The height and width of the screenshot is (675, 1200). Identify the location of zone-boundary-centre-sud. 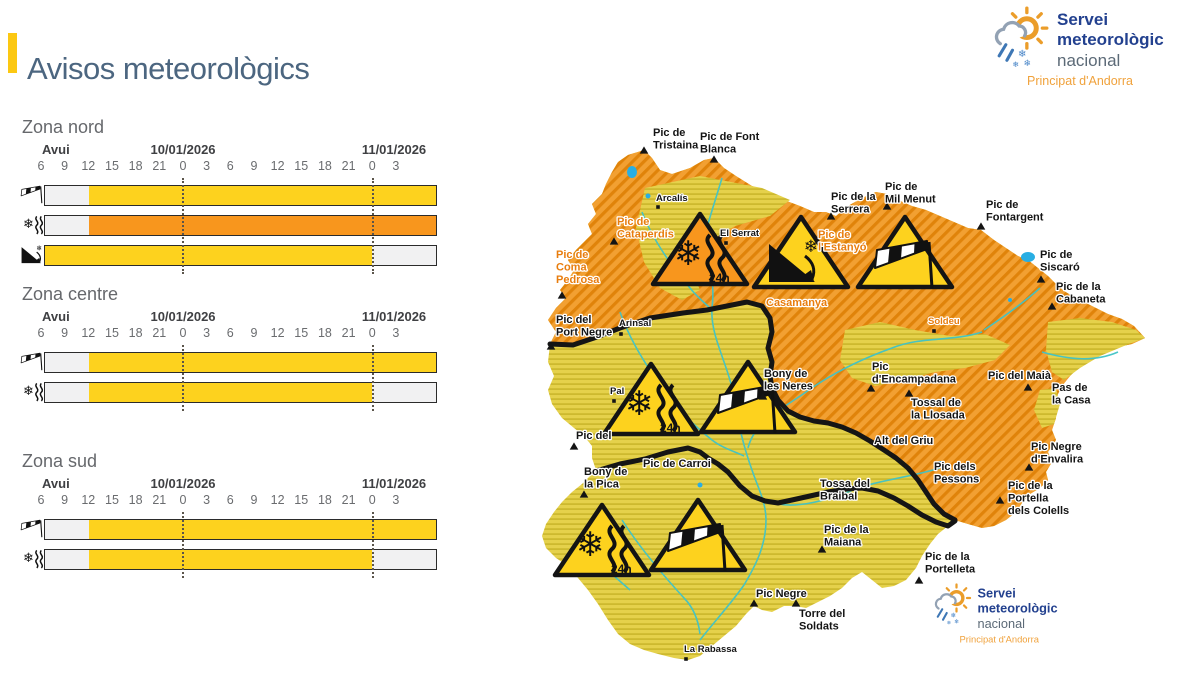
(775, 487).